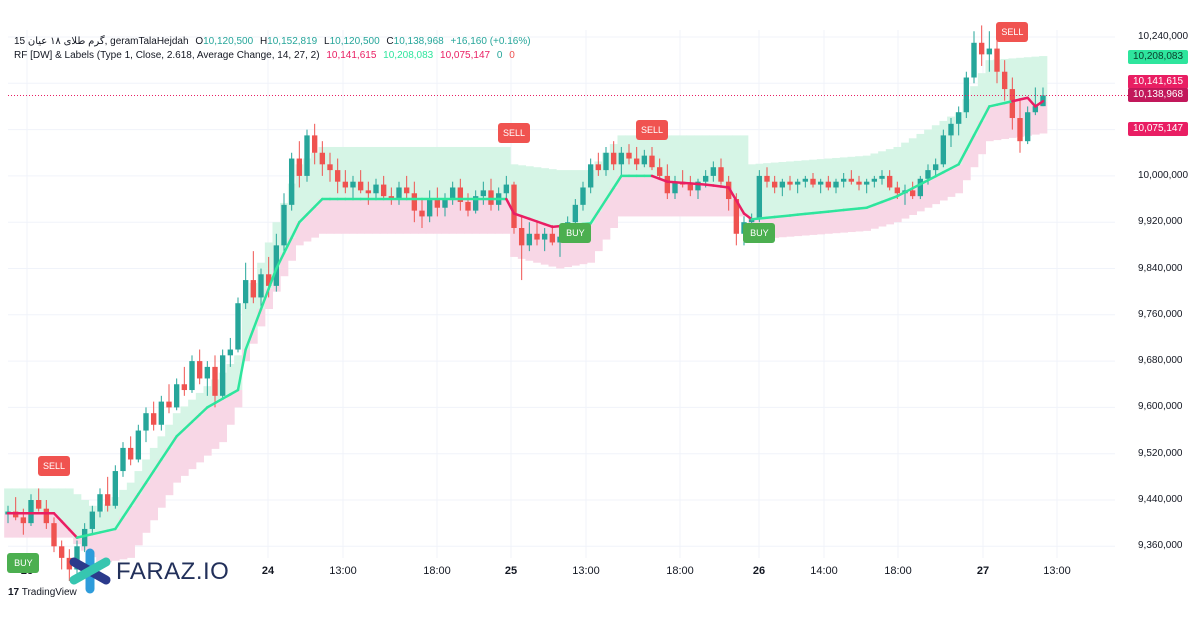 The height and width of the screenshot is (630, 1200). I want to click on x-tick-label: 26, so click(759, 571).